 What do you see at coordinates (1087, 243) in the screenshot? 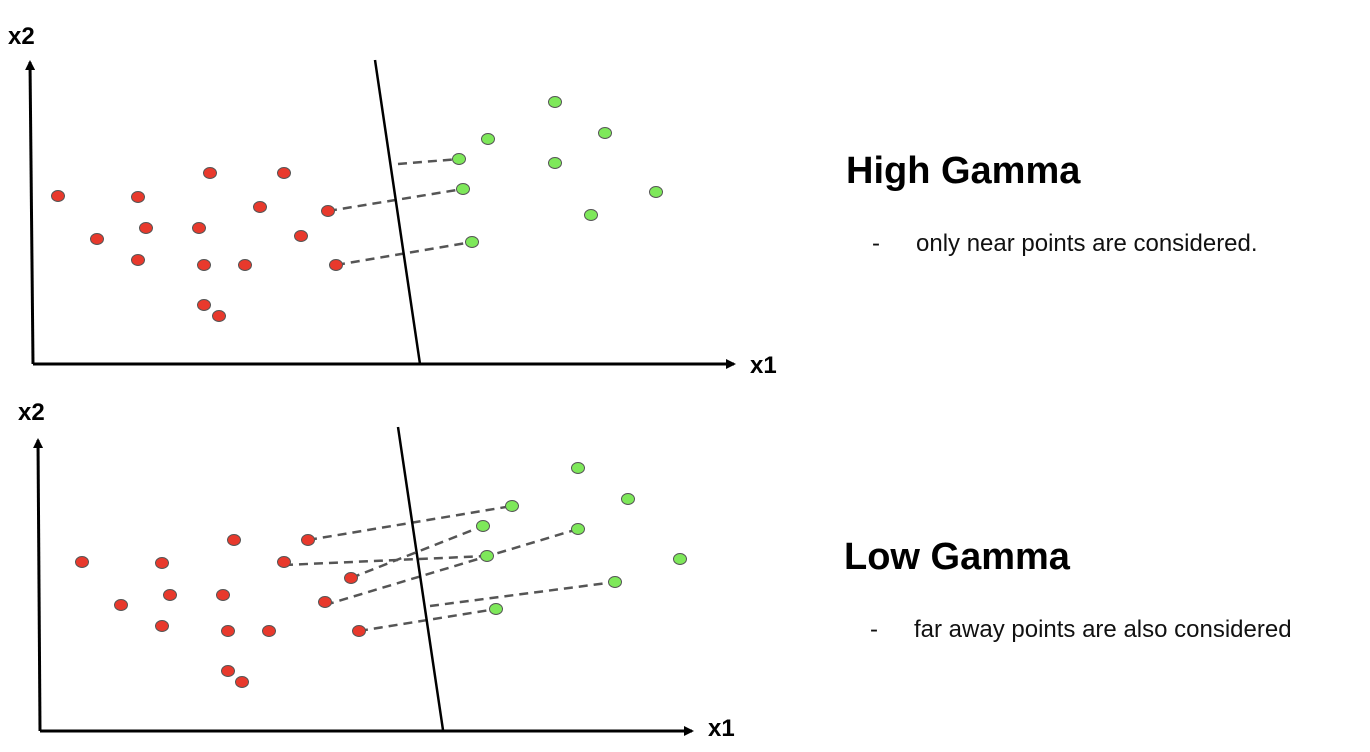
I see `high-gamma-bullet-text: only near points are considered.` at bounding box center [1087, 243].